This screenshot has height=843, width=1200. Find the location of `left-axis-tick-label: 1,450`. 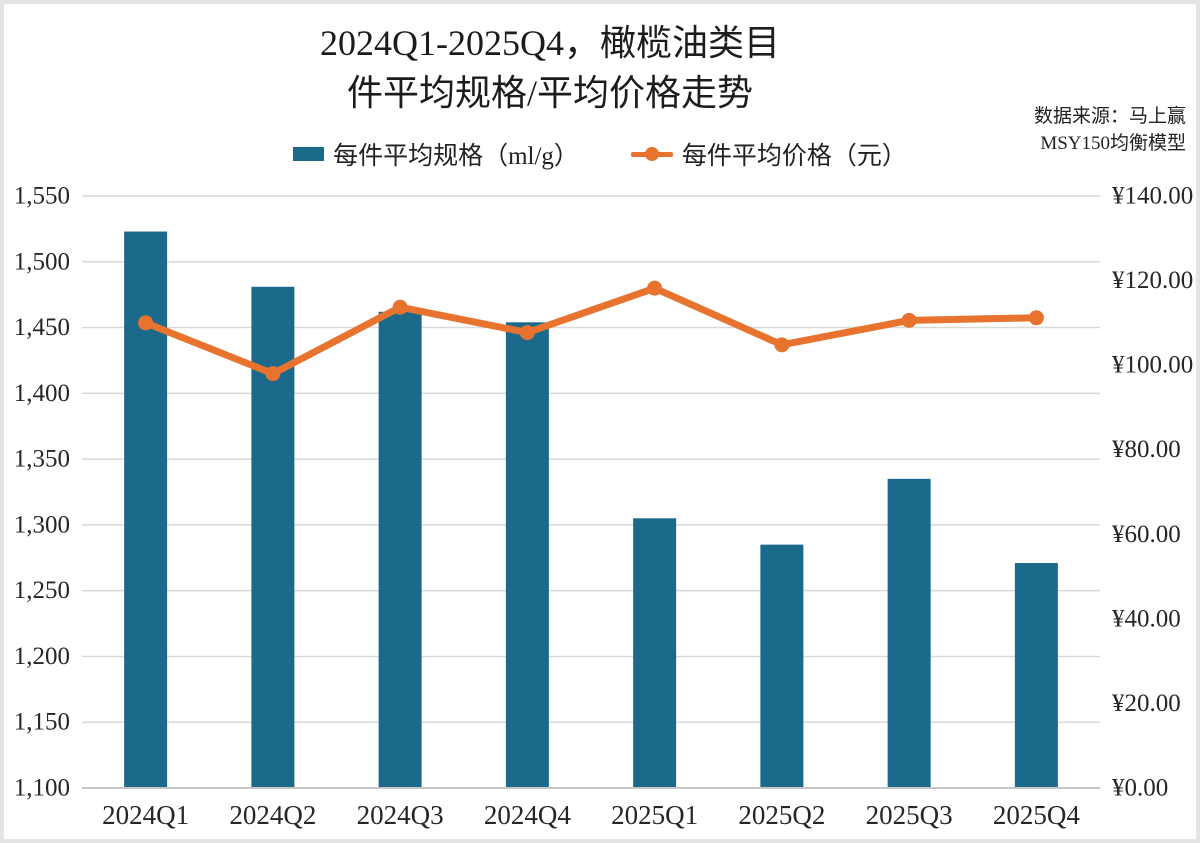

left-axis-tick-label: 1,450 is located at coordinates (42, 327).